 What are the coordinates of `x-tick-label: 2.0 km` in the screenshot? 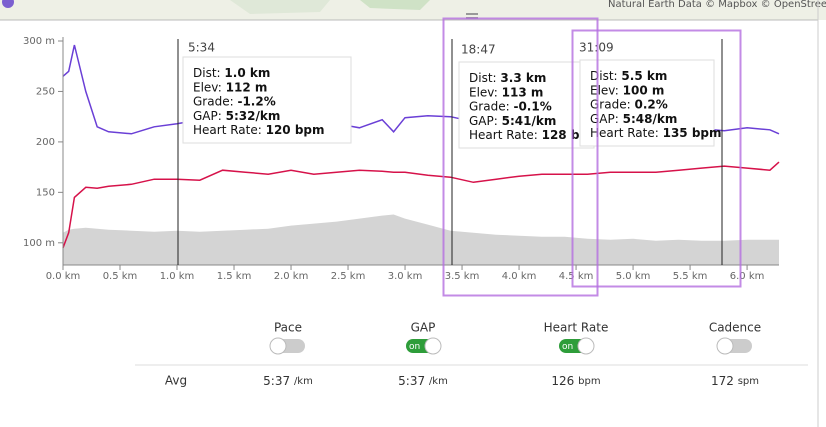 It's located at (291, 276).